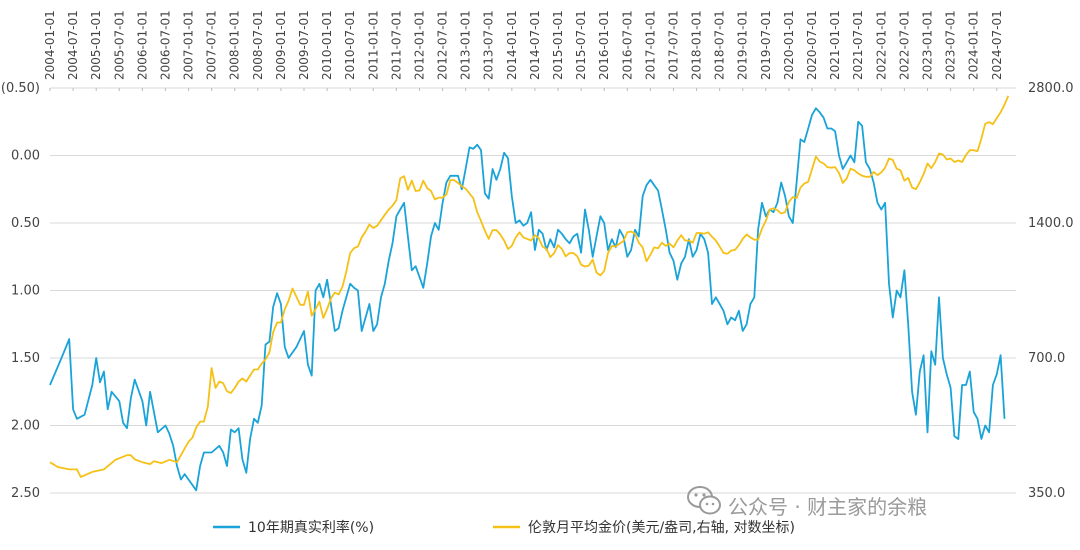  What do you see at coordinates (212, 45) in the screenshot?
I see `x-tick-label-7: 2007-07-01` at bounding box center [212, 45].